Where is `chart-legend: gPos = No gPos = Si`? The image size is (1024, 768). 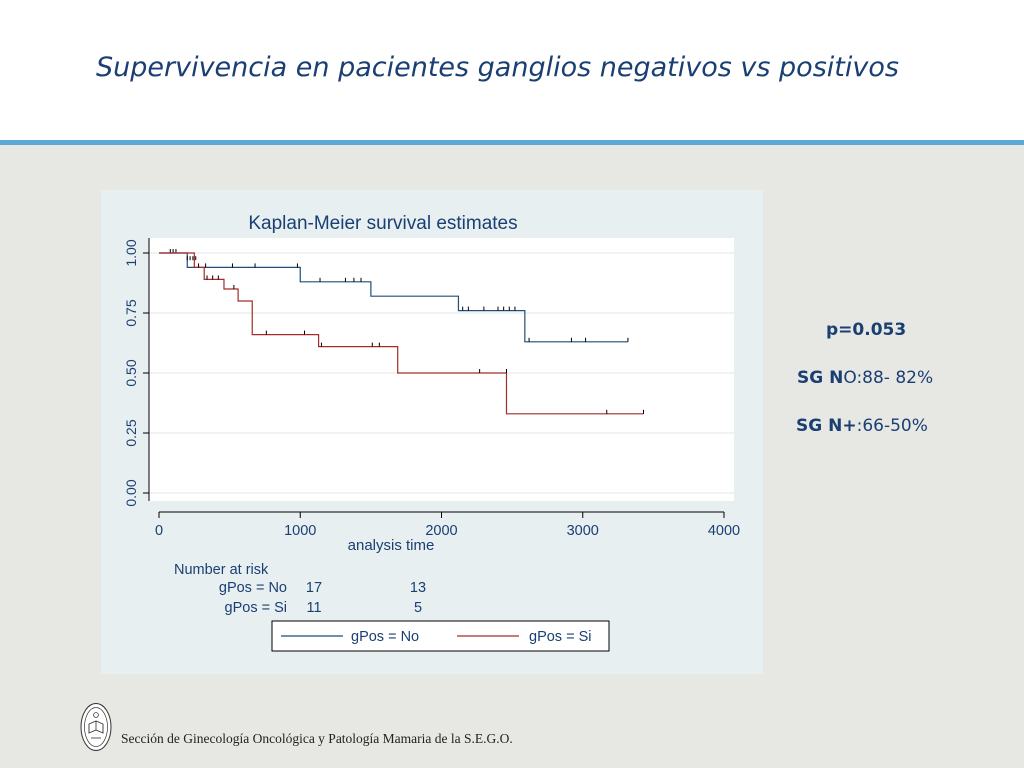 chart-legend: gPos = No gPos = Si is located at coordinates (440, 636).